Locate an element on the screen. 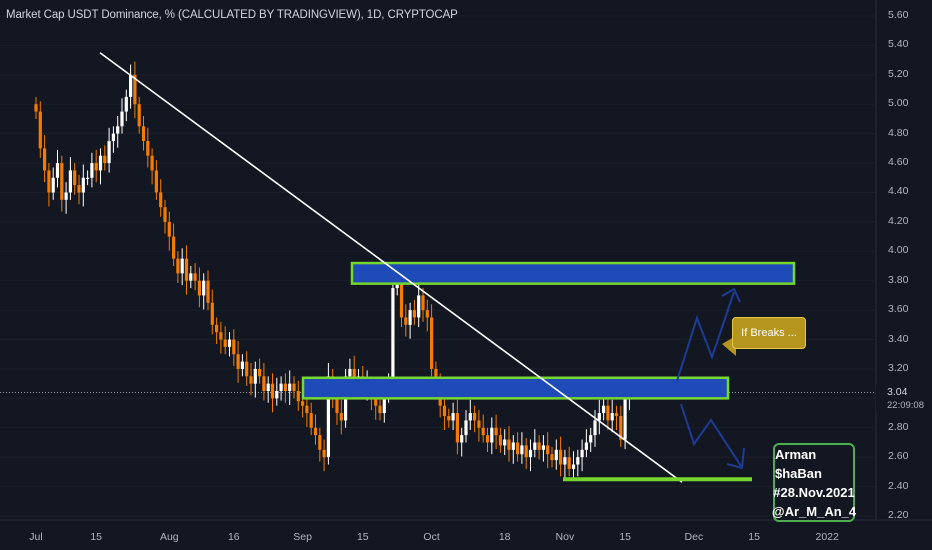 The height and width of the screenshot is (550, 932). price-tick-label: 5.20 is located at coordinates (898, 73).